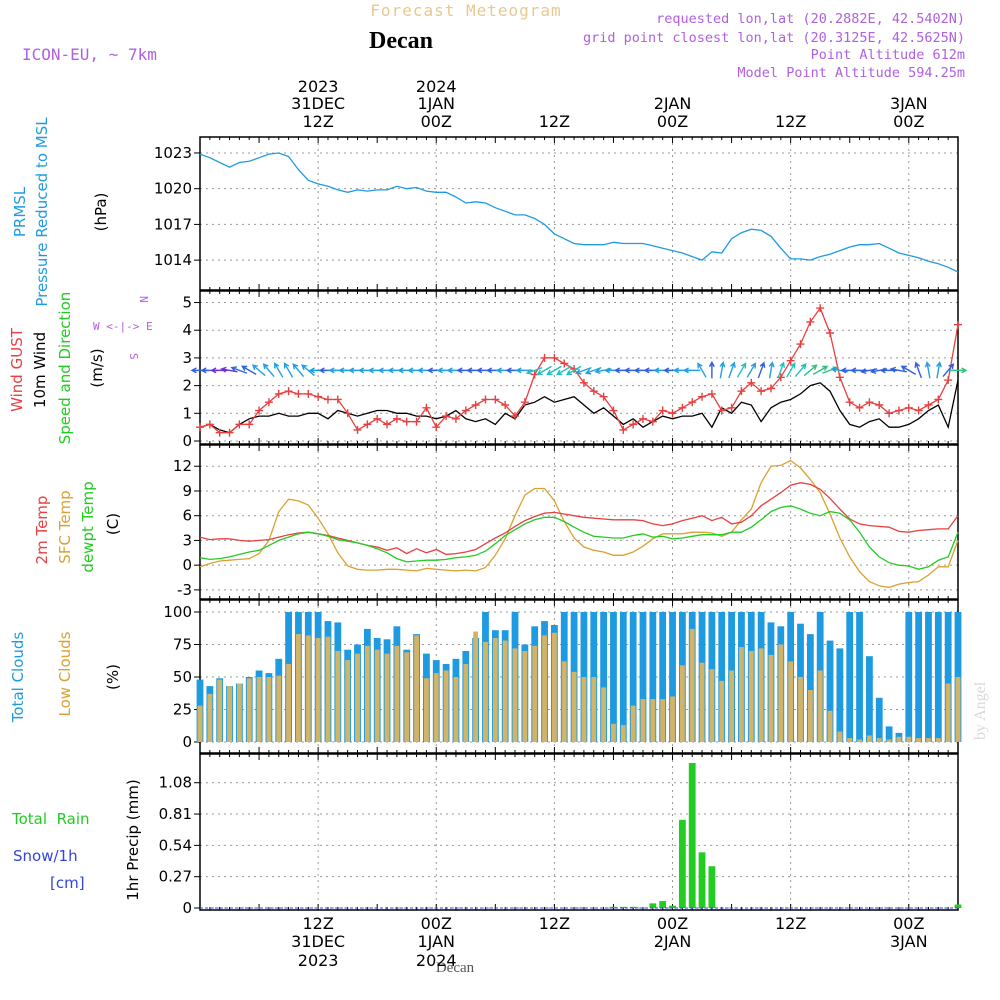  What do you see at coordinates (184, 590) in the screenshot?
I see `y-tick-label: -3` at bounding box center [184, 590].